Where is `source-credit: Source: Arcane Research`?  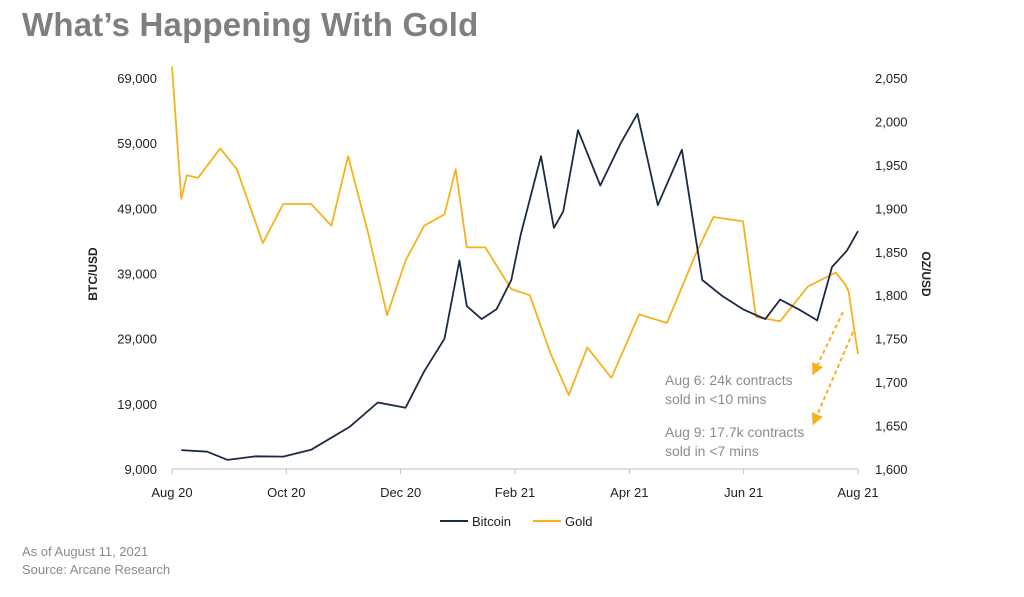 source-credit: Source: Arcane Research is located at coordinates (96, 569).